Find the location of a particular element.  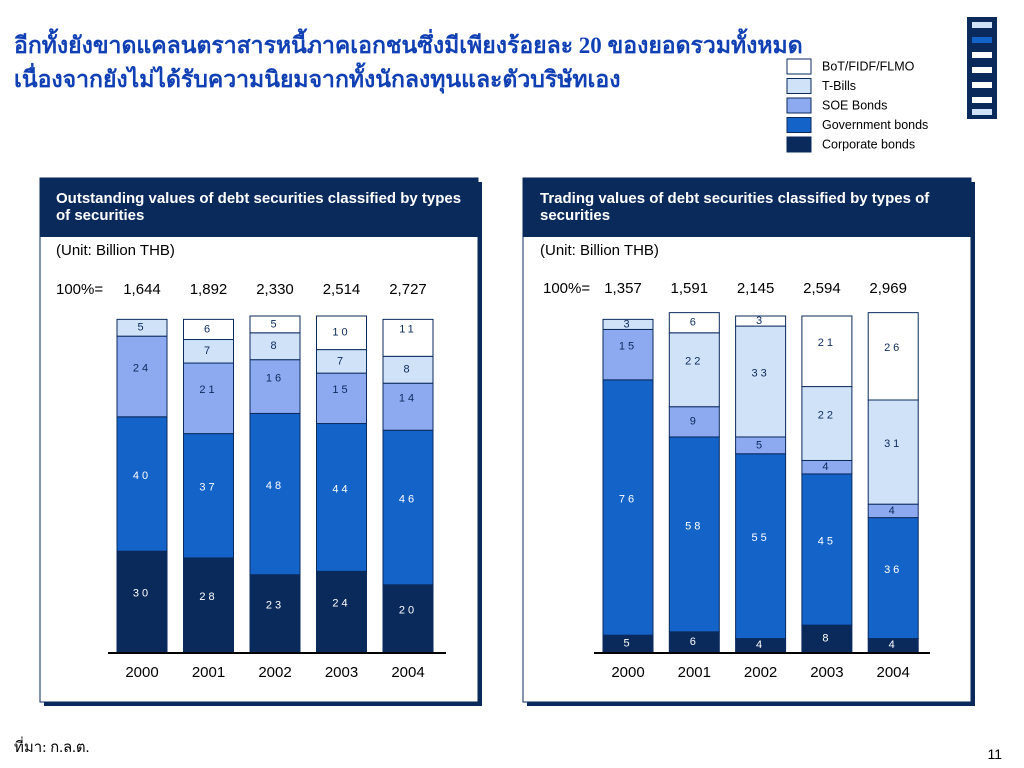

segment-label: 16 is located at coordinates (275, 378).